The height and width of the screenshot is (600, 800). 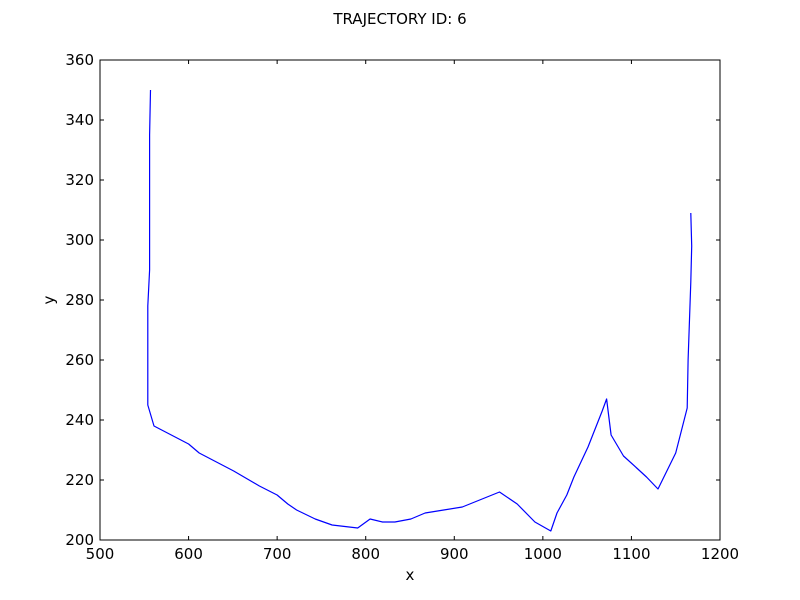 What do you see at coordinates (277, 554) in the screenshot?
I see `x-tick-label: 700` at bounding box center [277, 554].